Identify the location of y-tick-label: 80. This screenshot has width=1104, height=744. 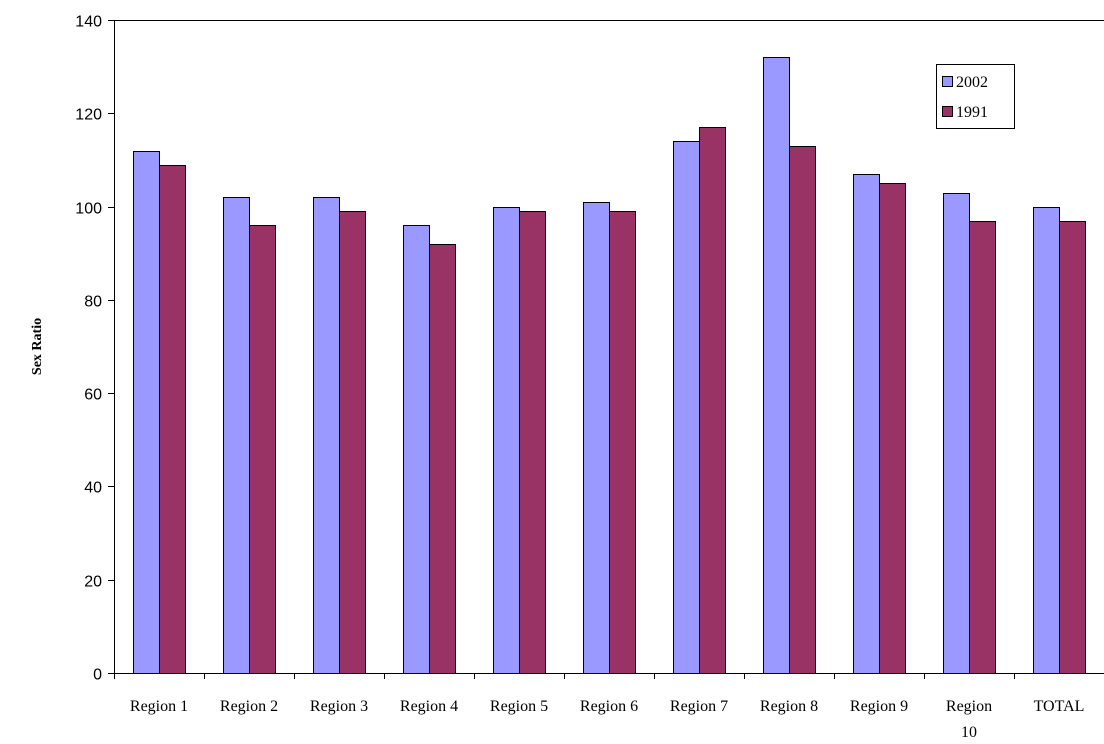
(93, 302).